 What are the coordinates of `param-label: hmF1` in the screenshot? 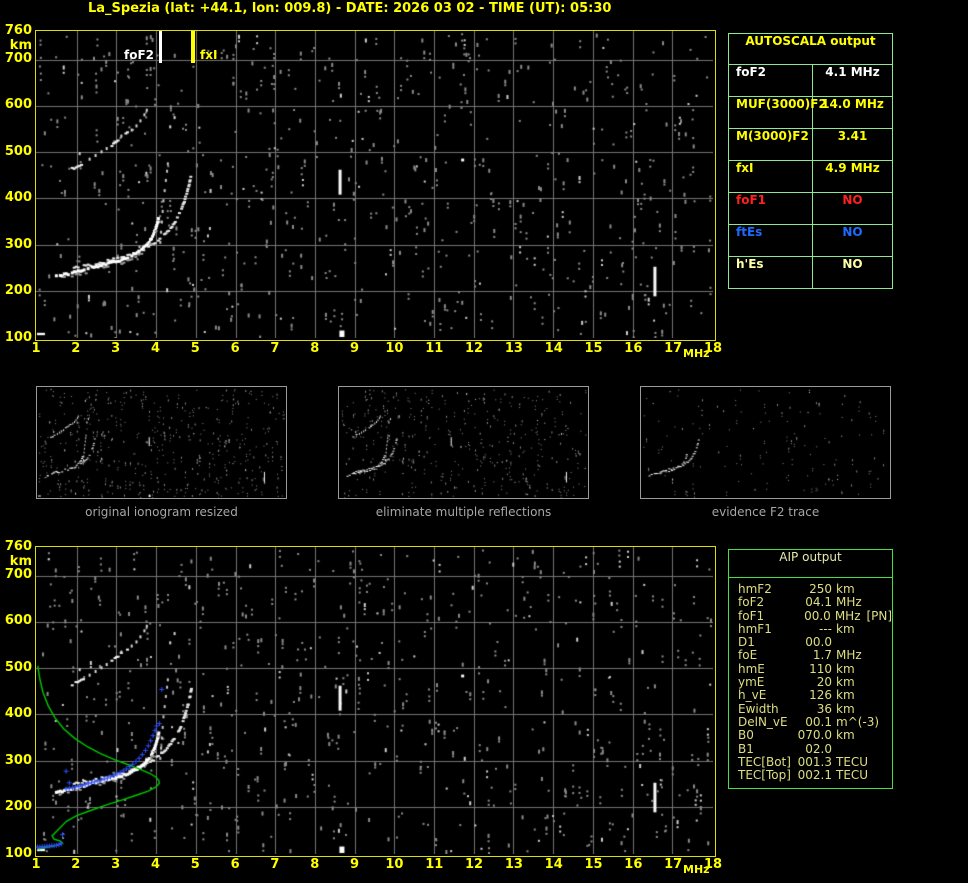 It's located at (755, 628).